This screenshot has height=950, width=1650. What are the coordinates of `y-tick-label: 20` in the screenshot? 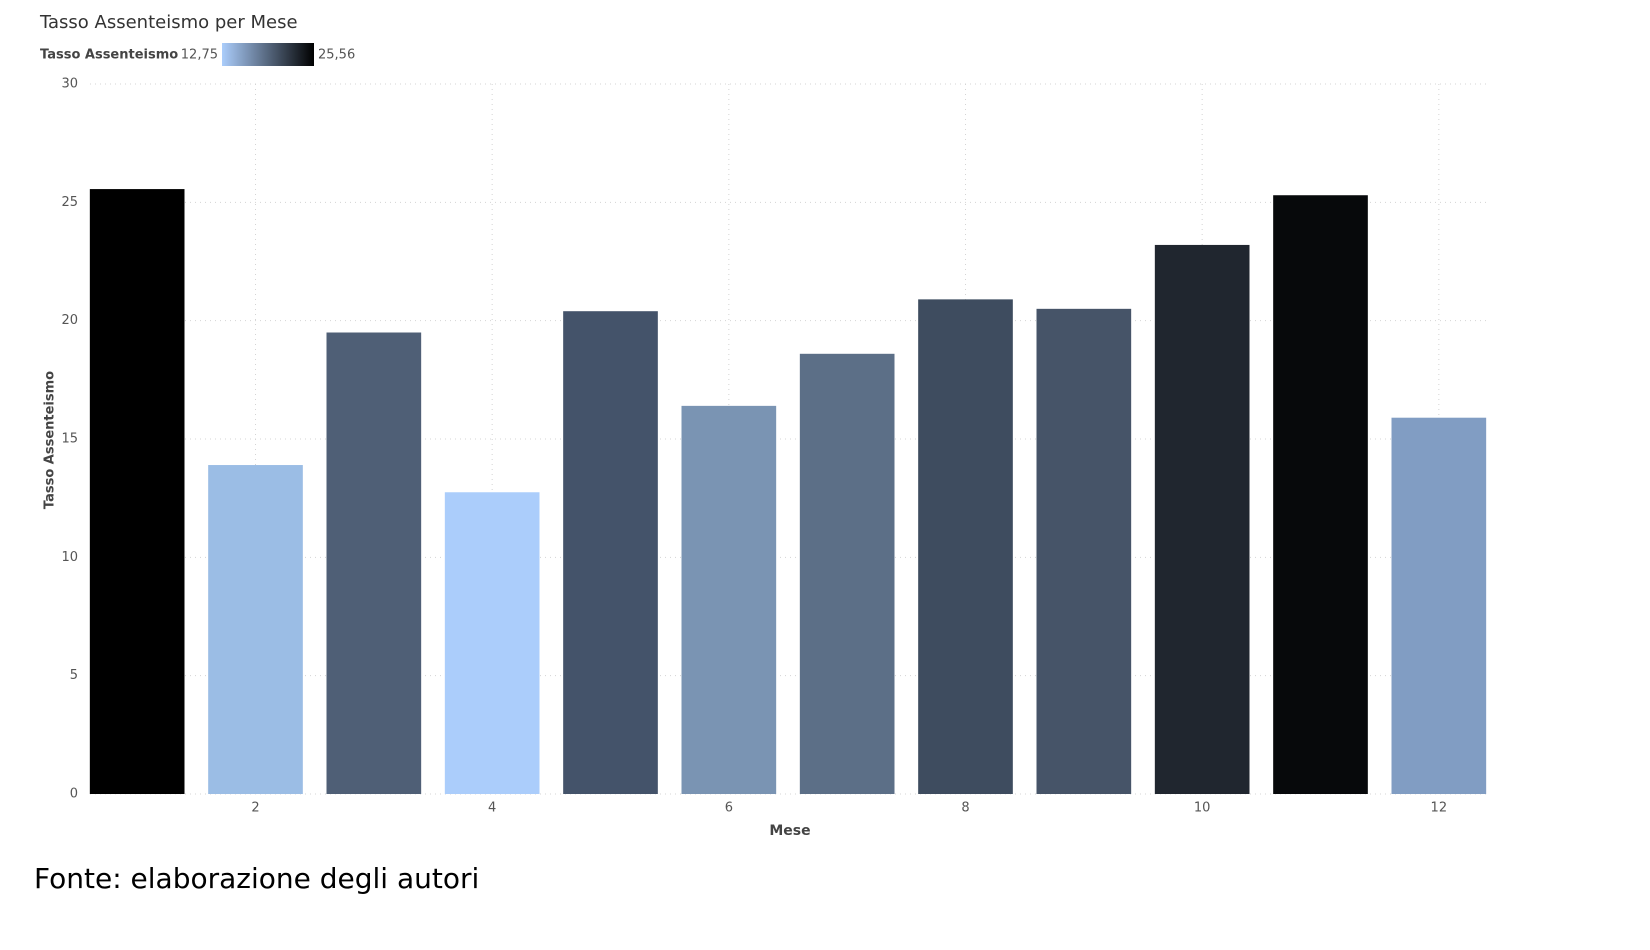 It's located at (69, 320).